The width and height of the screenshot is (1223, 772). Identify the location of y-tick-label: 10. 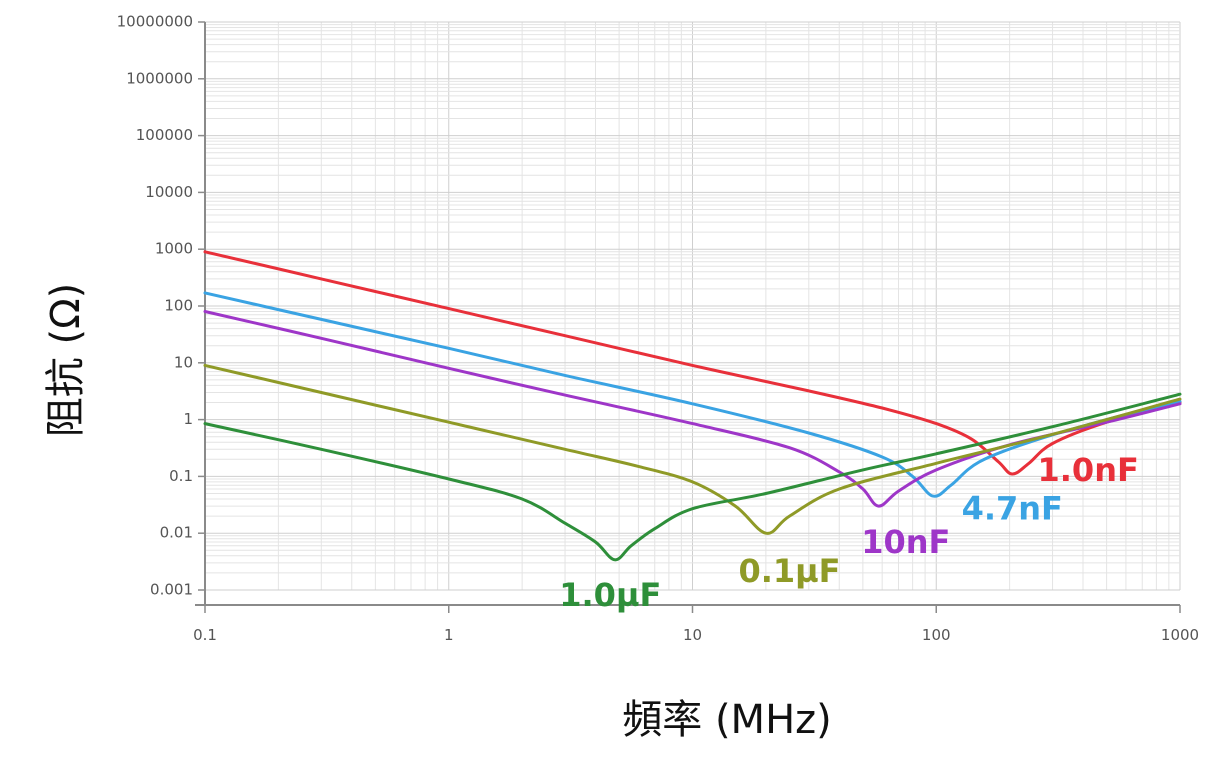
(183, 362).